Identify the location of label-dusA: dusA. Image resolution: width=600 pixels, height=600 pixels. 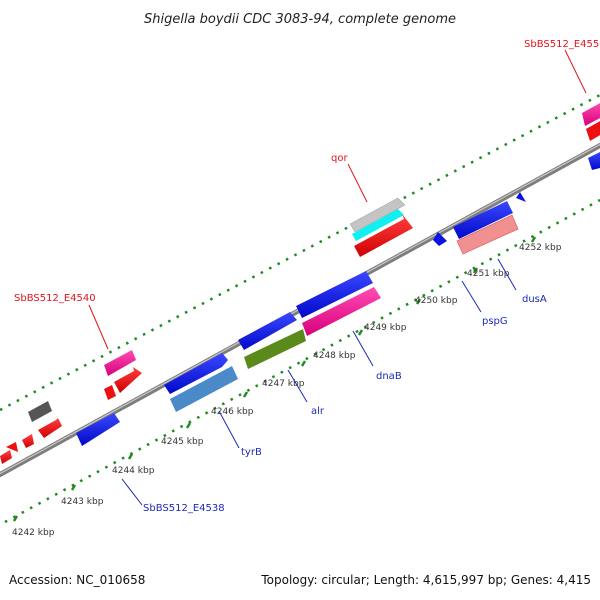
(534, 299).